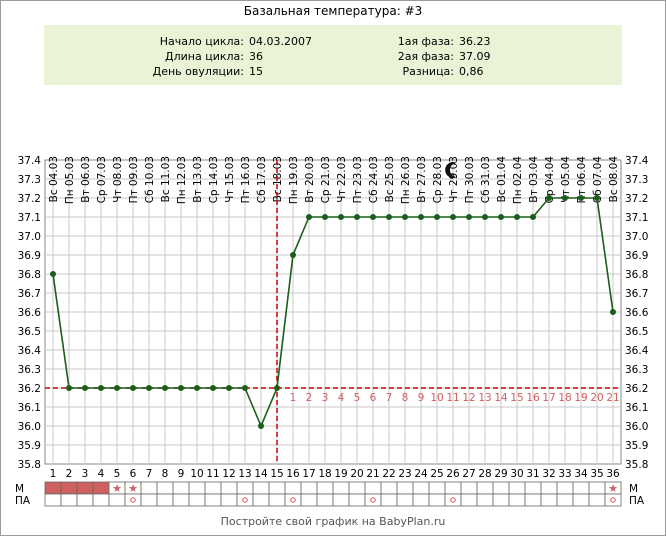 This screenshot has width=666, height=536. I want to click on day-number-label: 7, so click(149, 474).